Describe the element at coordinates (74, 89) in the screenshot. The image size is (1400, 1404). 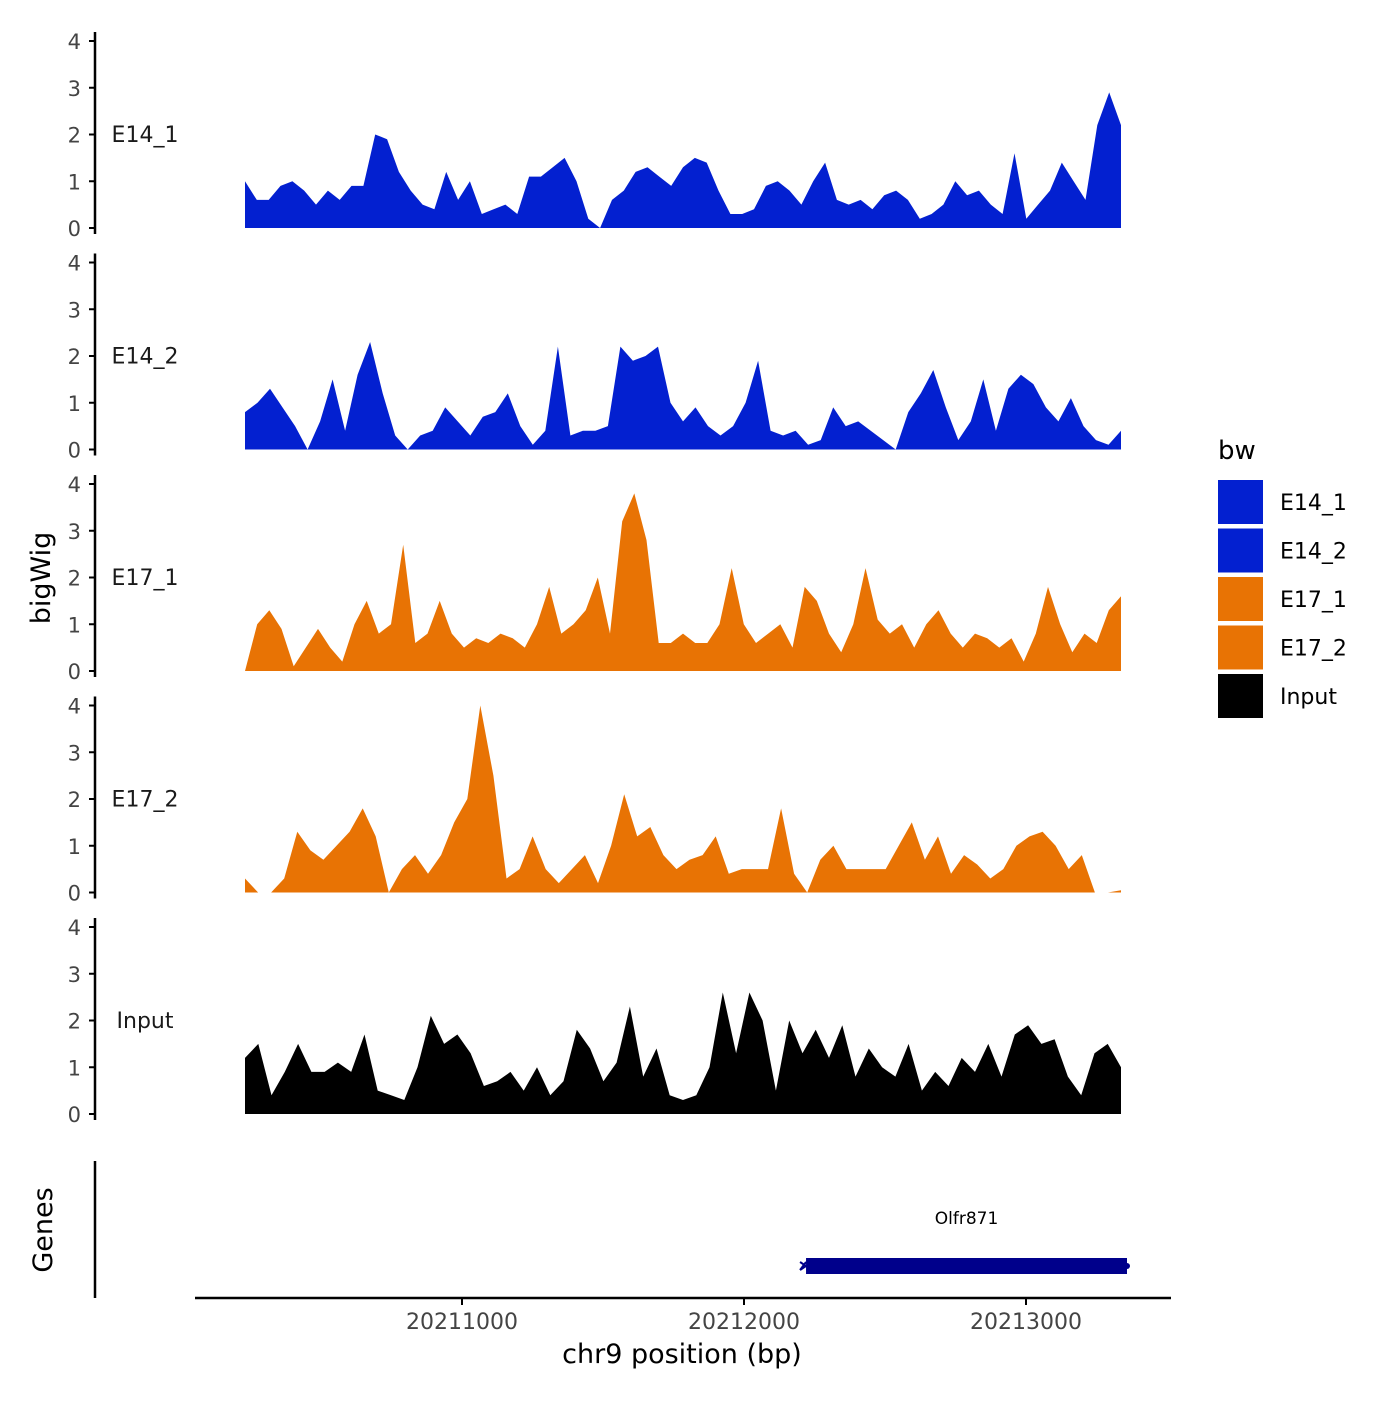
I see `y-tick-label-E14_1: 3` at that location.